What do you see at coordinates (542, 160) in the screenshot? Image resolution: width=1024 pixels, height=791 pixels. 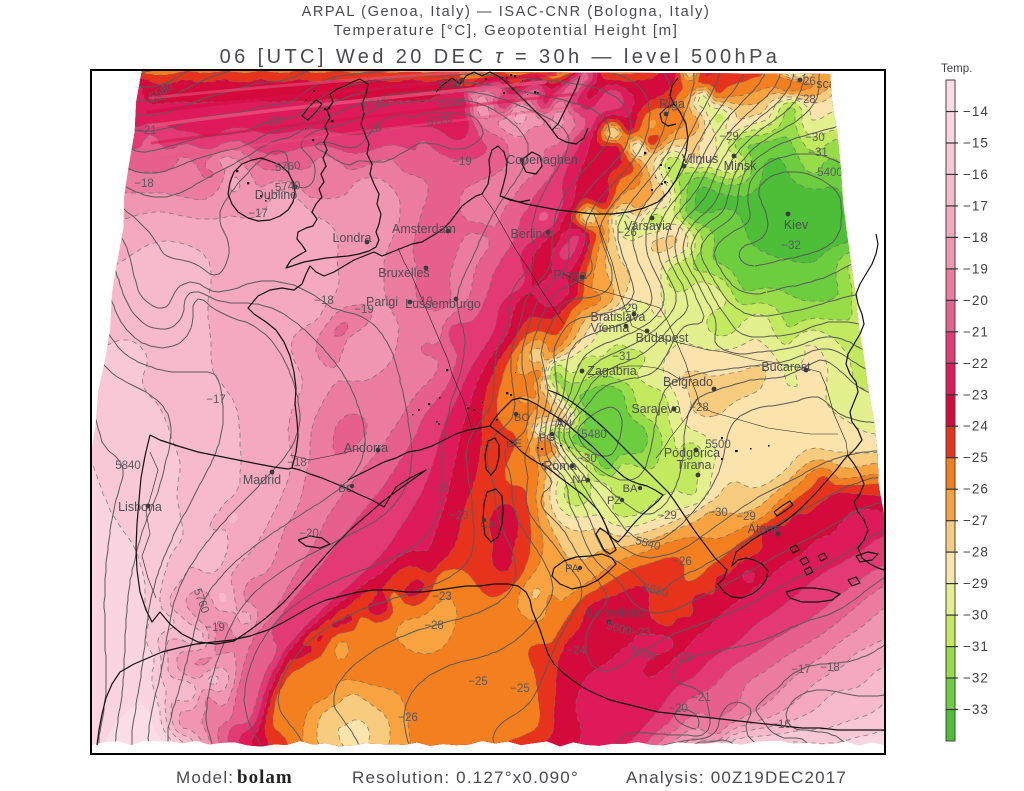 I see `svg-text: Copenaghen` at bounding box center [542, 160].